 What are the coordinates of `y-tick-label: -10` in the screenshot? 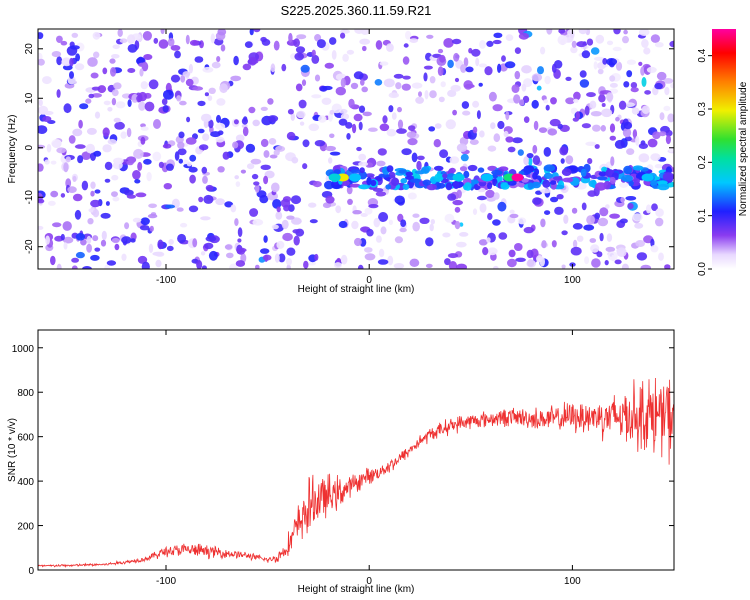 It's located at (29, 197).